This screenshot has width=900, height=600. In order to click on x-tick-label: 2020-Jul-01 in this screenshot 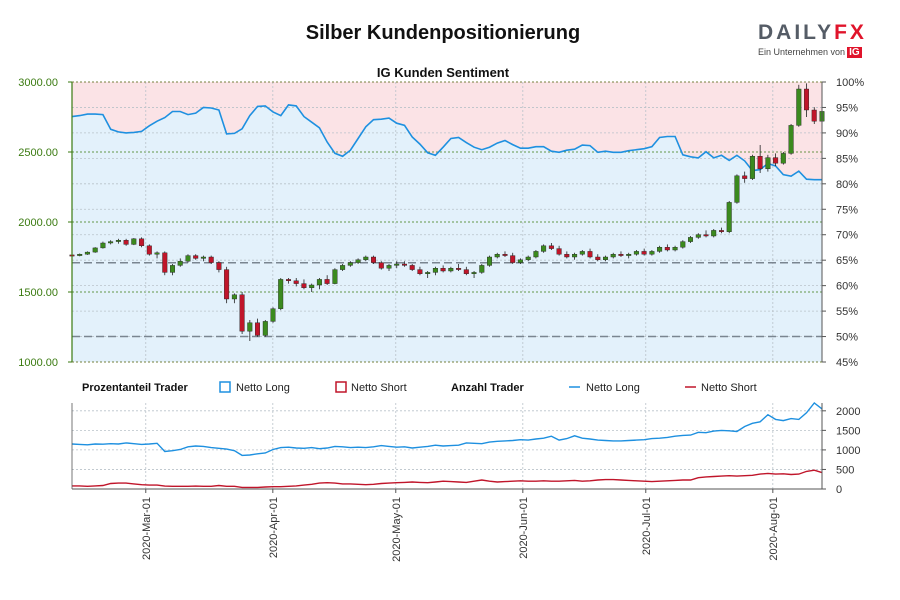, I will do `click(647, 526)`.